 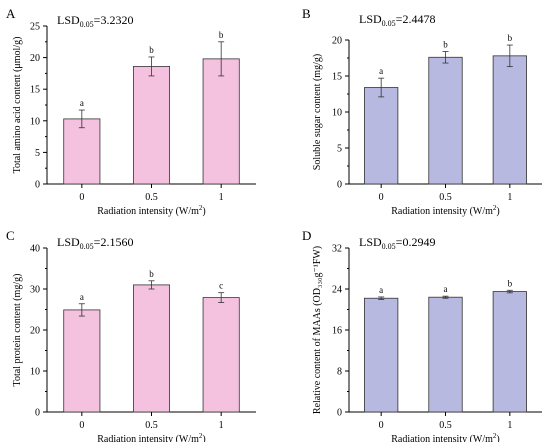 I want to click on lsd-annotation: LSD0.05=2.4478, so click(x=397, y=20).